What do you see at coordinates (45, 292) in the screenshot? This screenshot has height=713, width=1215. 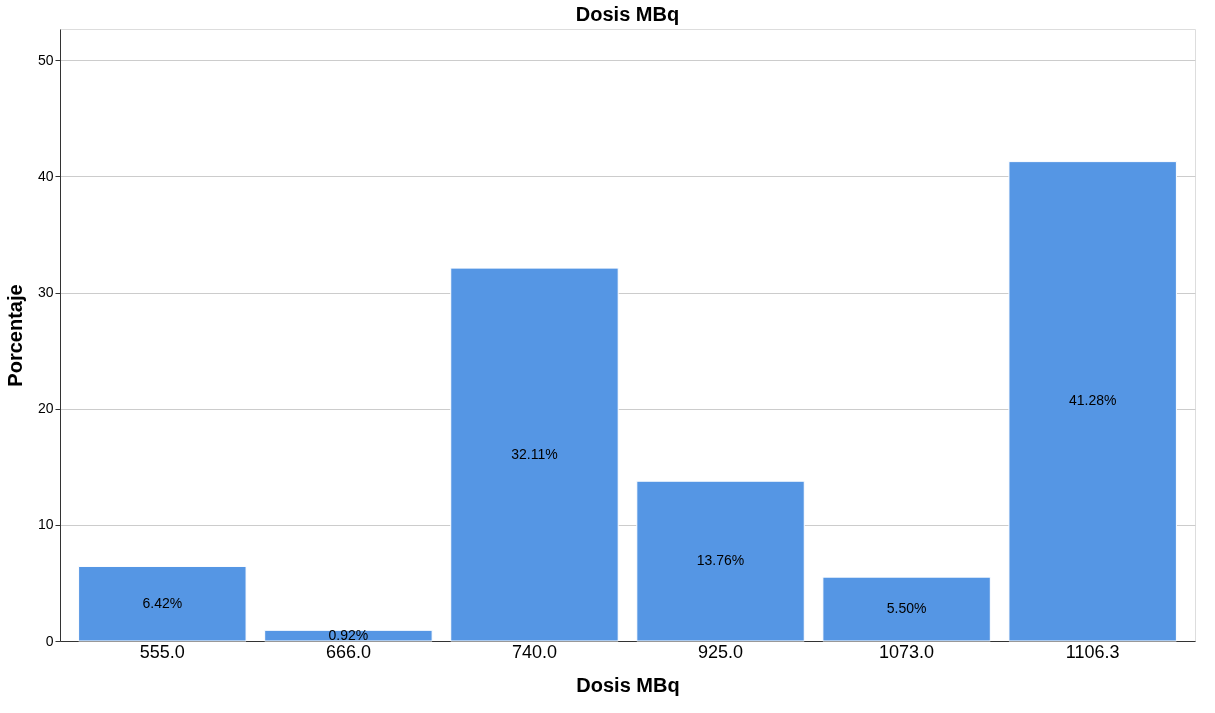 I see `y-tick-label: 30` at bounding box center [45, 292].